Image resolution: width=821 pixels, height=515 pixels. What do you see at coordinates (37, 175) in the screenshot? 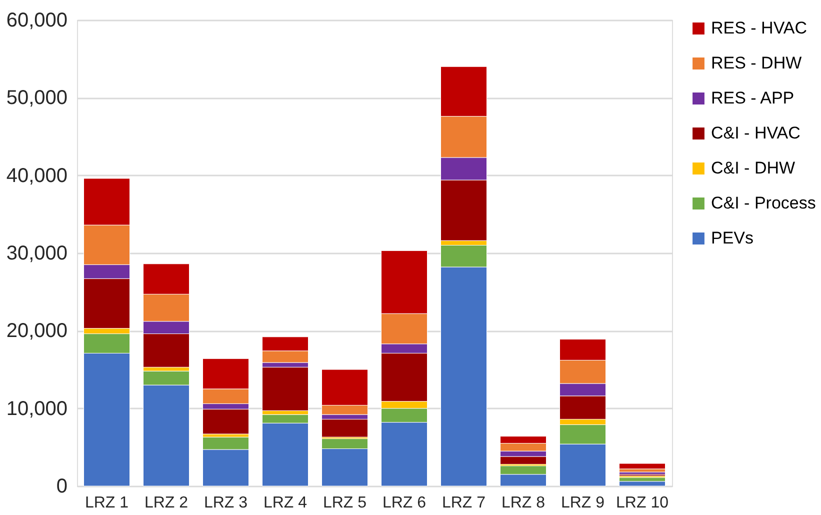
I see `y-tick-label: 40,000` at bounding box center [37, 175].